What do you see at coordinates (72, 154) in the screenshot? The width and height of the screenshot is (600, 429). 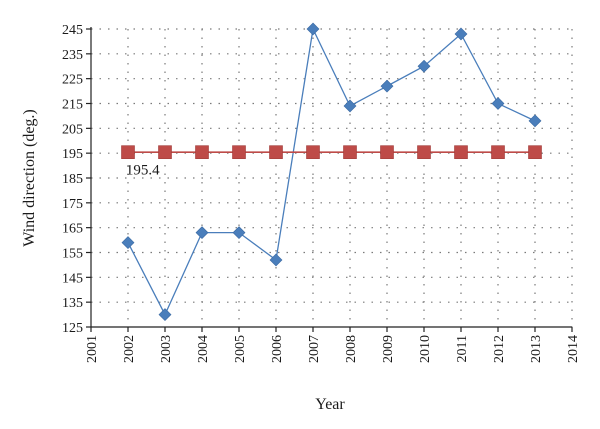 I see `y-tick-label: 195` at bounding box center [72, 154].